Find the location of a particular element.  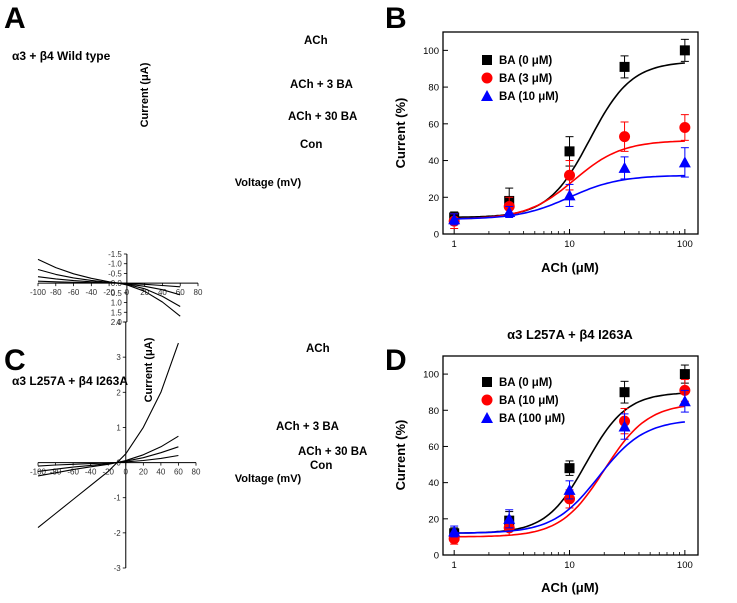

legend-marker-ba-3-m is located at coordinates (487, 78).